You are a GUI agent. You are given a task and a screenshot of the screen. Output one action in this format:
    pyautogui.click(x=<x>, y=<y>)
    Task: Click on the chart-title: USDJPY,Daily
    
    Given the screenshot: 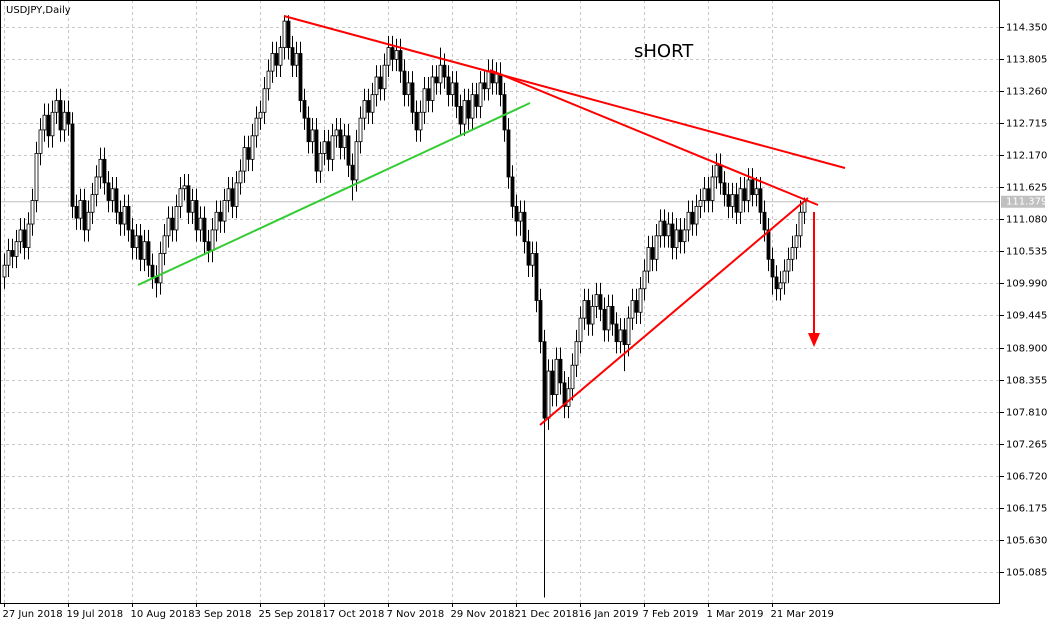 What is the action you would take?
    pyautogui.click(x=38, y=10)
    